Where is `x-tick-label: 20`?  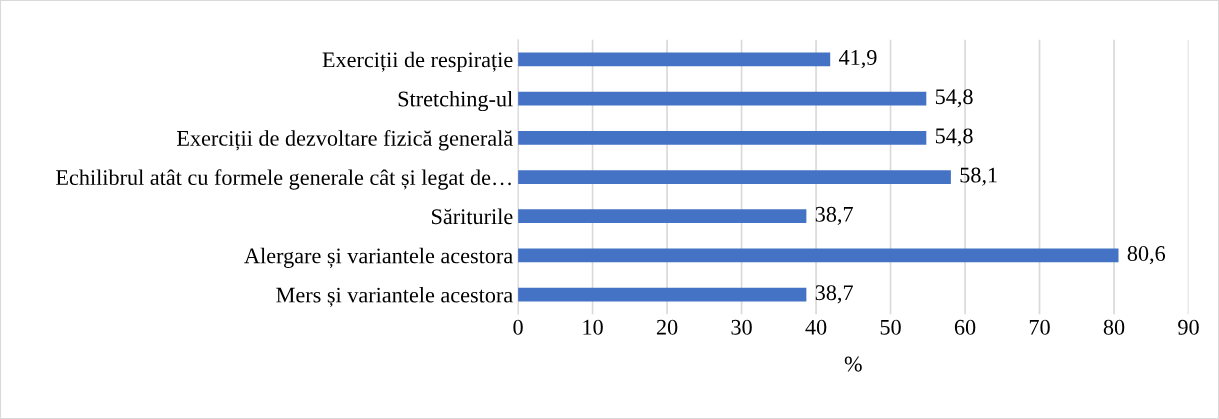
x-tick-label: 20 is located at coordinates (667, 327).